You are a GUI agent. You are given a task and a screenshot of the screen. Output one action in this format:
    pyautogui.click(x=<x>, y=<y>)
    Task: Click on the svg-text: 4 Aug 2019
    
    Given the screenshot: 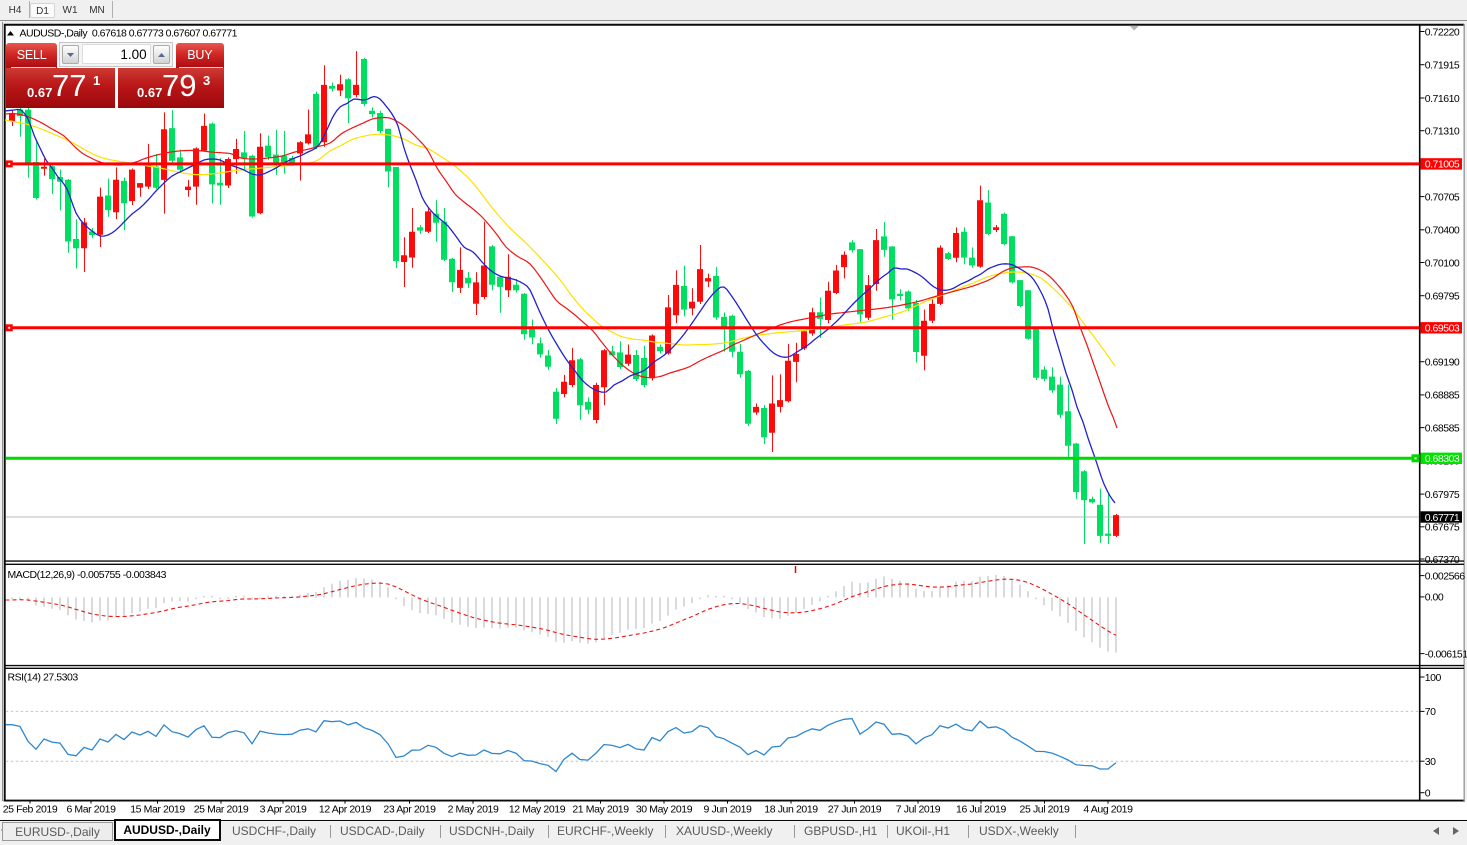 What is the action you would take?
    pyautogui.click(x=1108, y=810)
    